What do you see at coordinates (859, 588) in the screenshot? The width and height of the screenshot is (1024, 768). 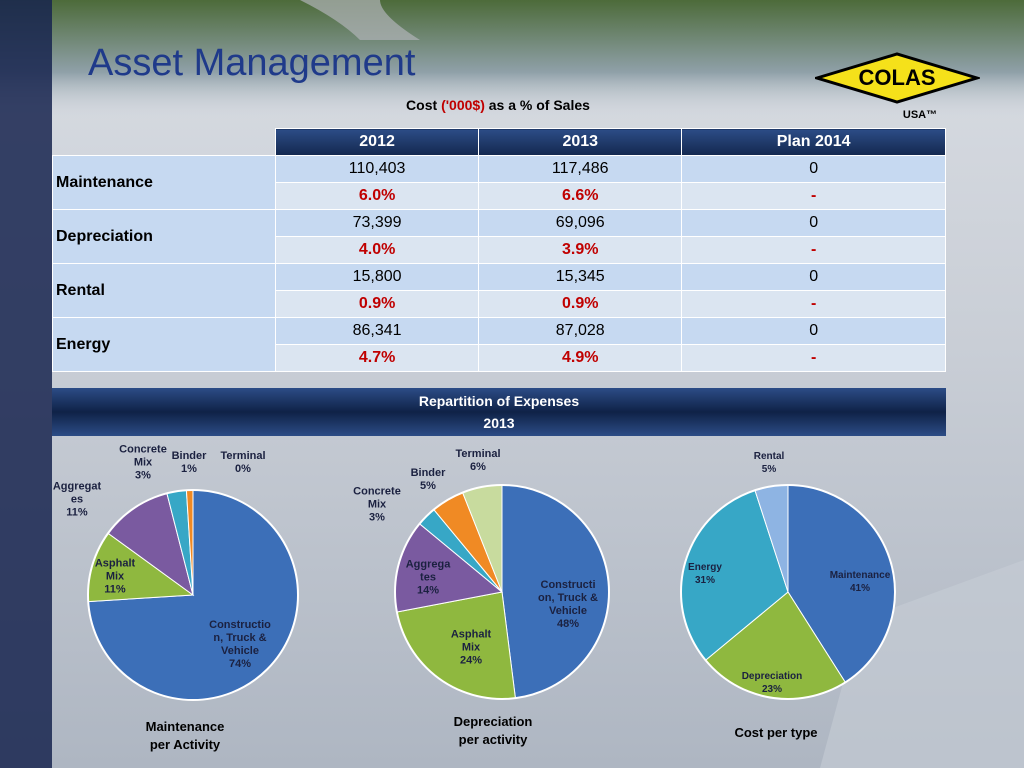 I see `value-label: 41%` at bounding box center [859, 588].